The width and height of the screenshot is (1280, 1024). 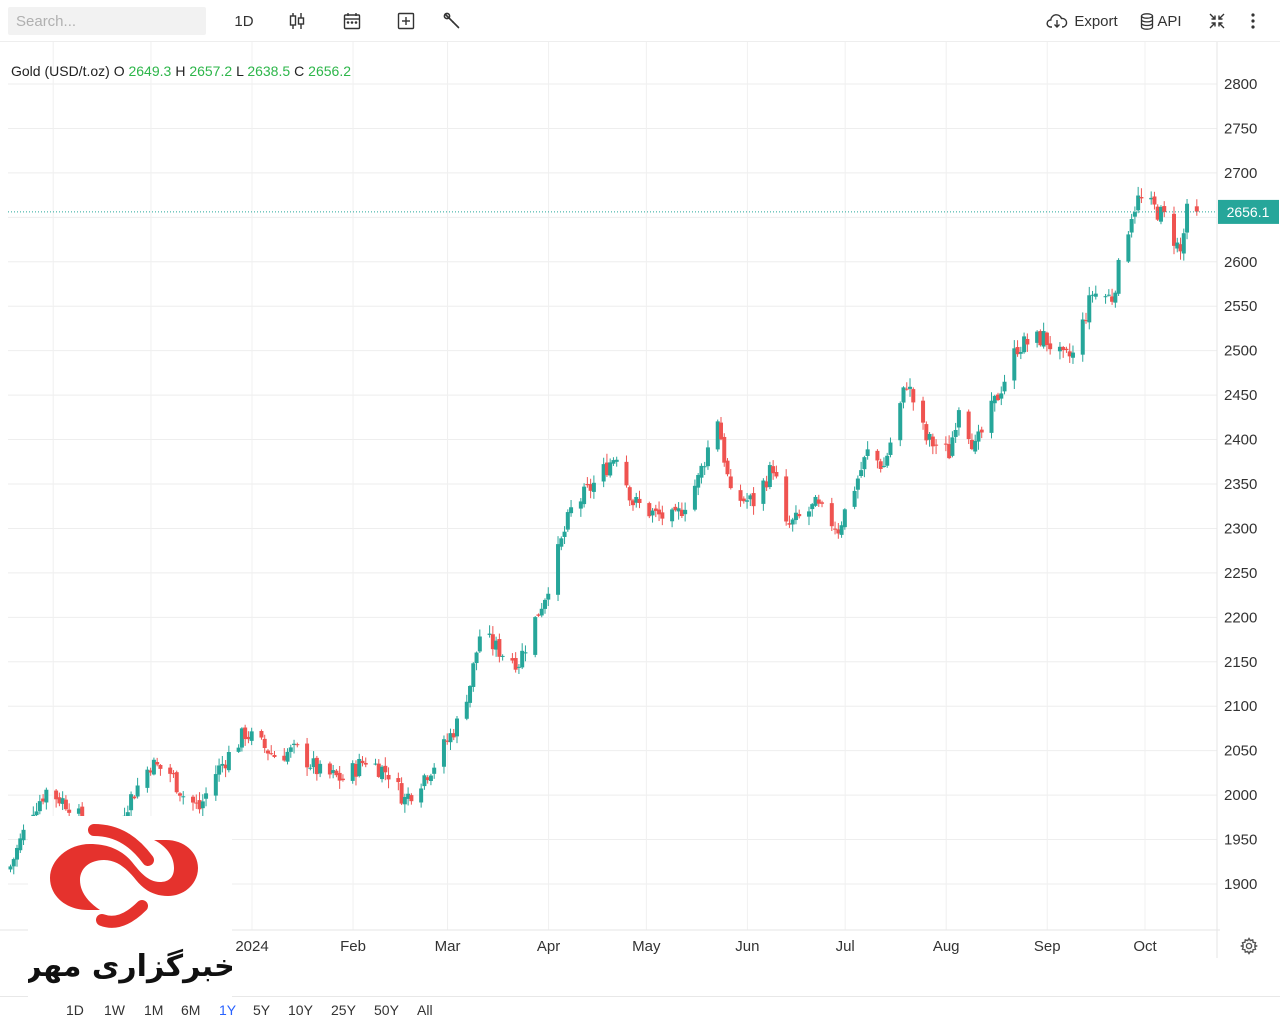 What do you see at coordinates (75, 1010) in the screenshot?
I see `range-button: 1D` at bounding box center [75, 1010].